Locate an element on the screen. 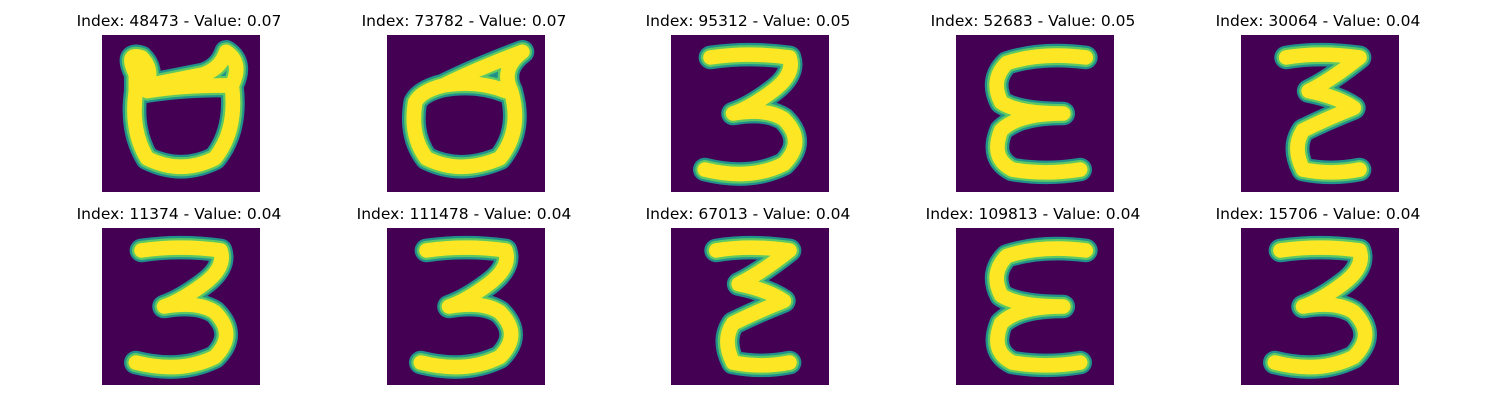 The width and height of the screenshot is (1500, 400). image-panel: Index: 52683 - Value: 0.05 is located at coordinates (1033, 96).